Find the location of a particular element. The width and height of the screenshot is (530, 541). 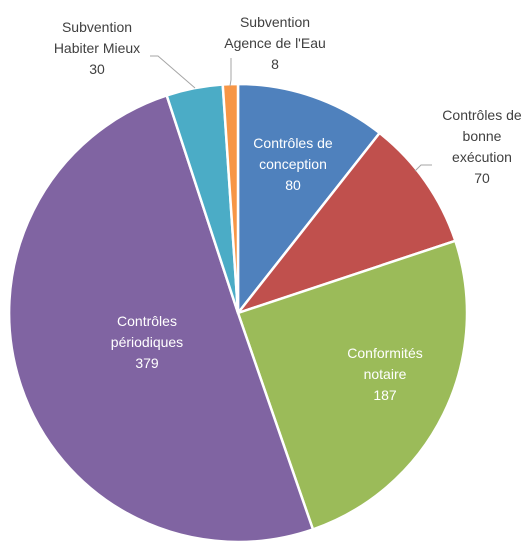

slice-name-line: périodiques is located at coordinates (147, 342).